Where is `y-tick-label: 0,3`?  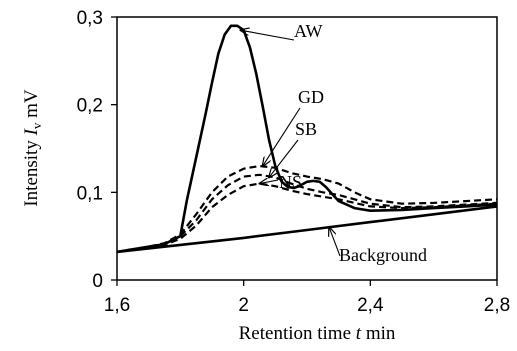 y-tick-label: 0,3 is located at coordinates (90, 18).